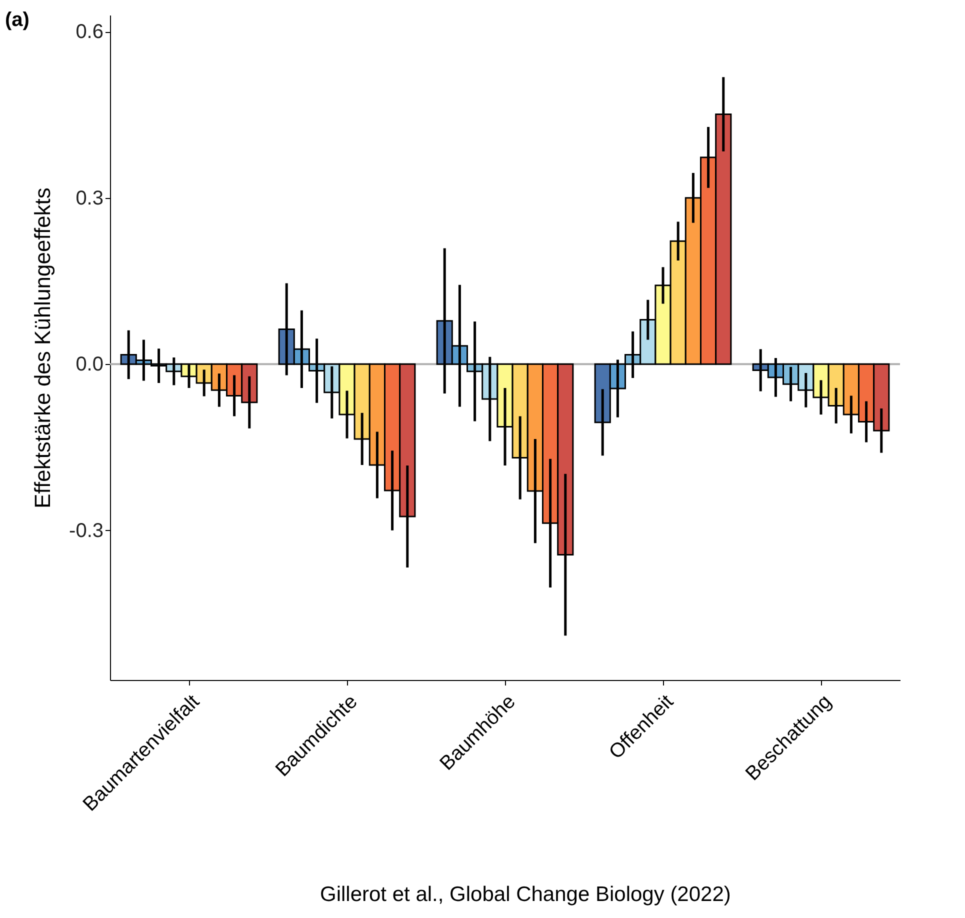 The width and height of the screenshot is (965, 918). Describe the element at coordinates (43, 348) in the screenshot. I see `y-axis-title: Effektstärke des Kühlungeeffekts` at that location.